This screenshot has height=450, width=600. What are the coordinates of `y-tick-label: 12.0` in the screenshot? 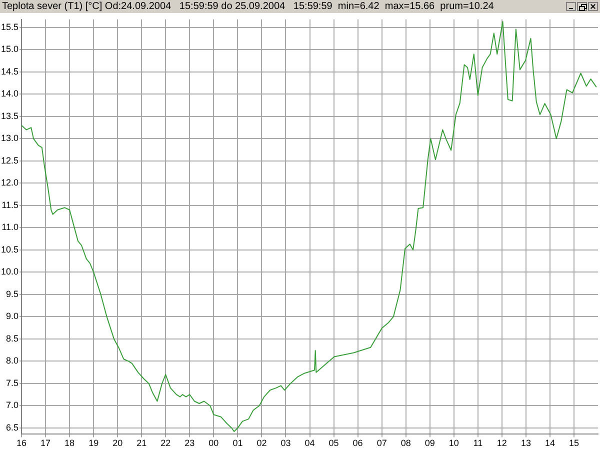 It's located at (9, 183).